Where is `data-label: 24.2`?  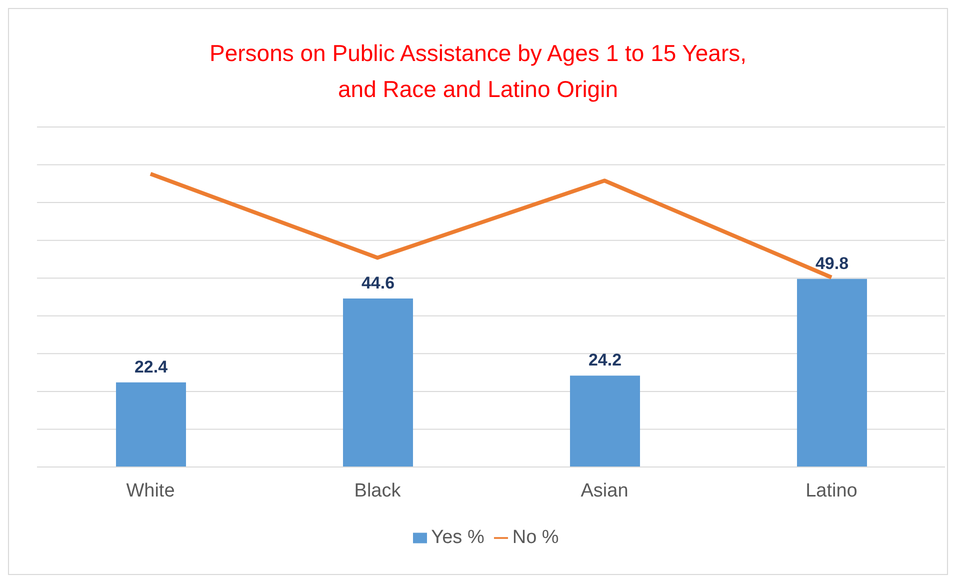
data-label: 24.2 is located at coordinates (605, 360).